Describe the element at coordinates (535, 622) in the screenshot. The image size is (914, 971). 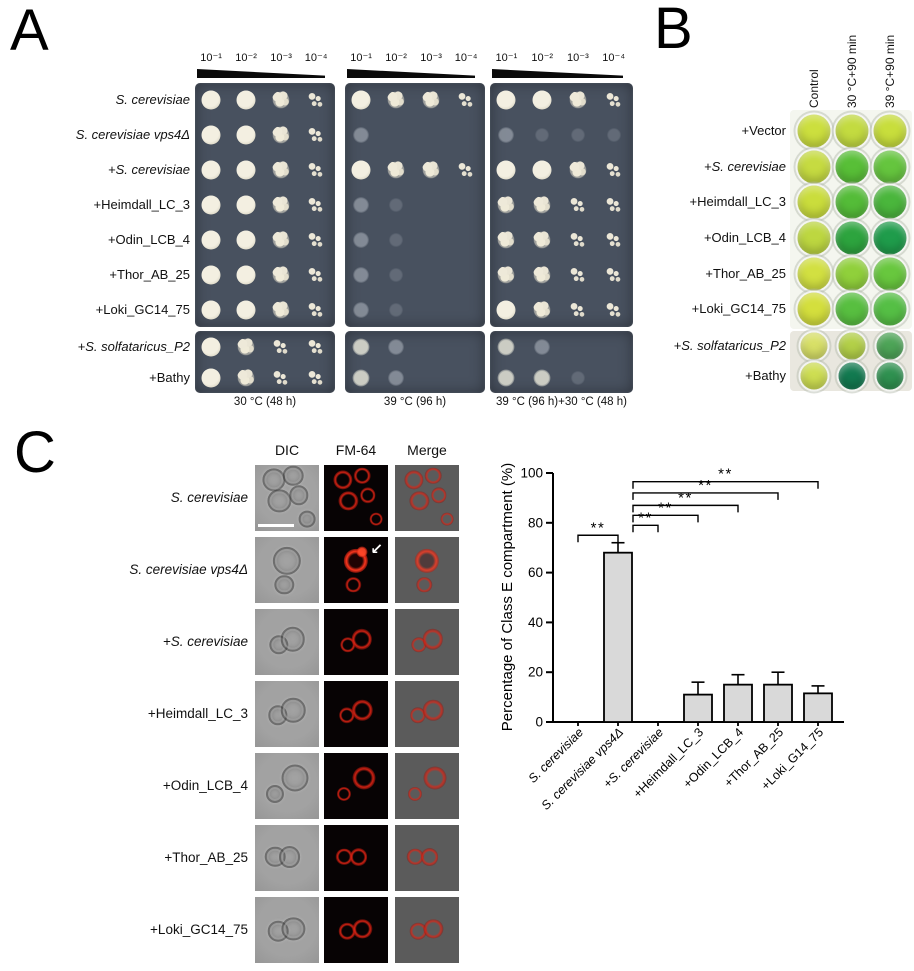
I see `y-tick-label: 40` at that location.